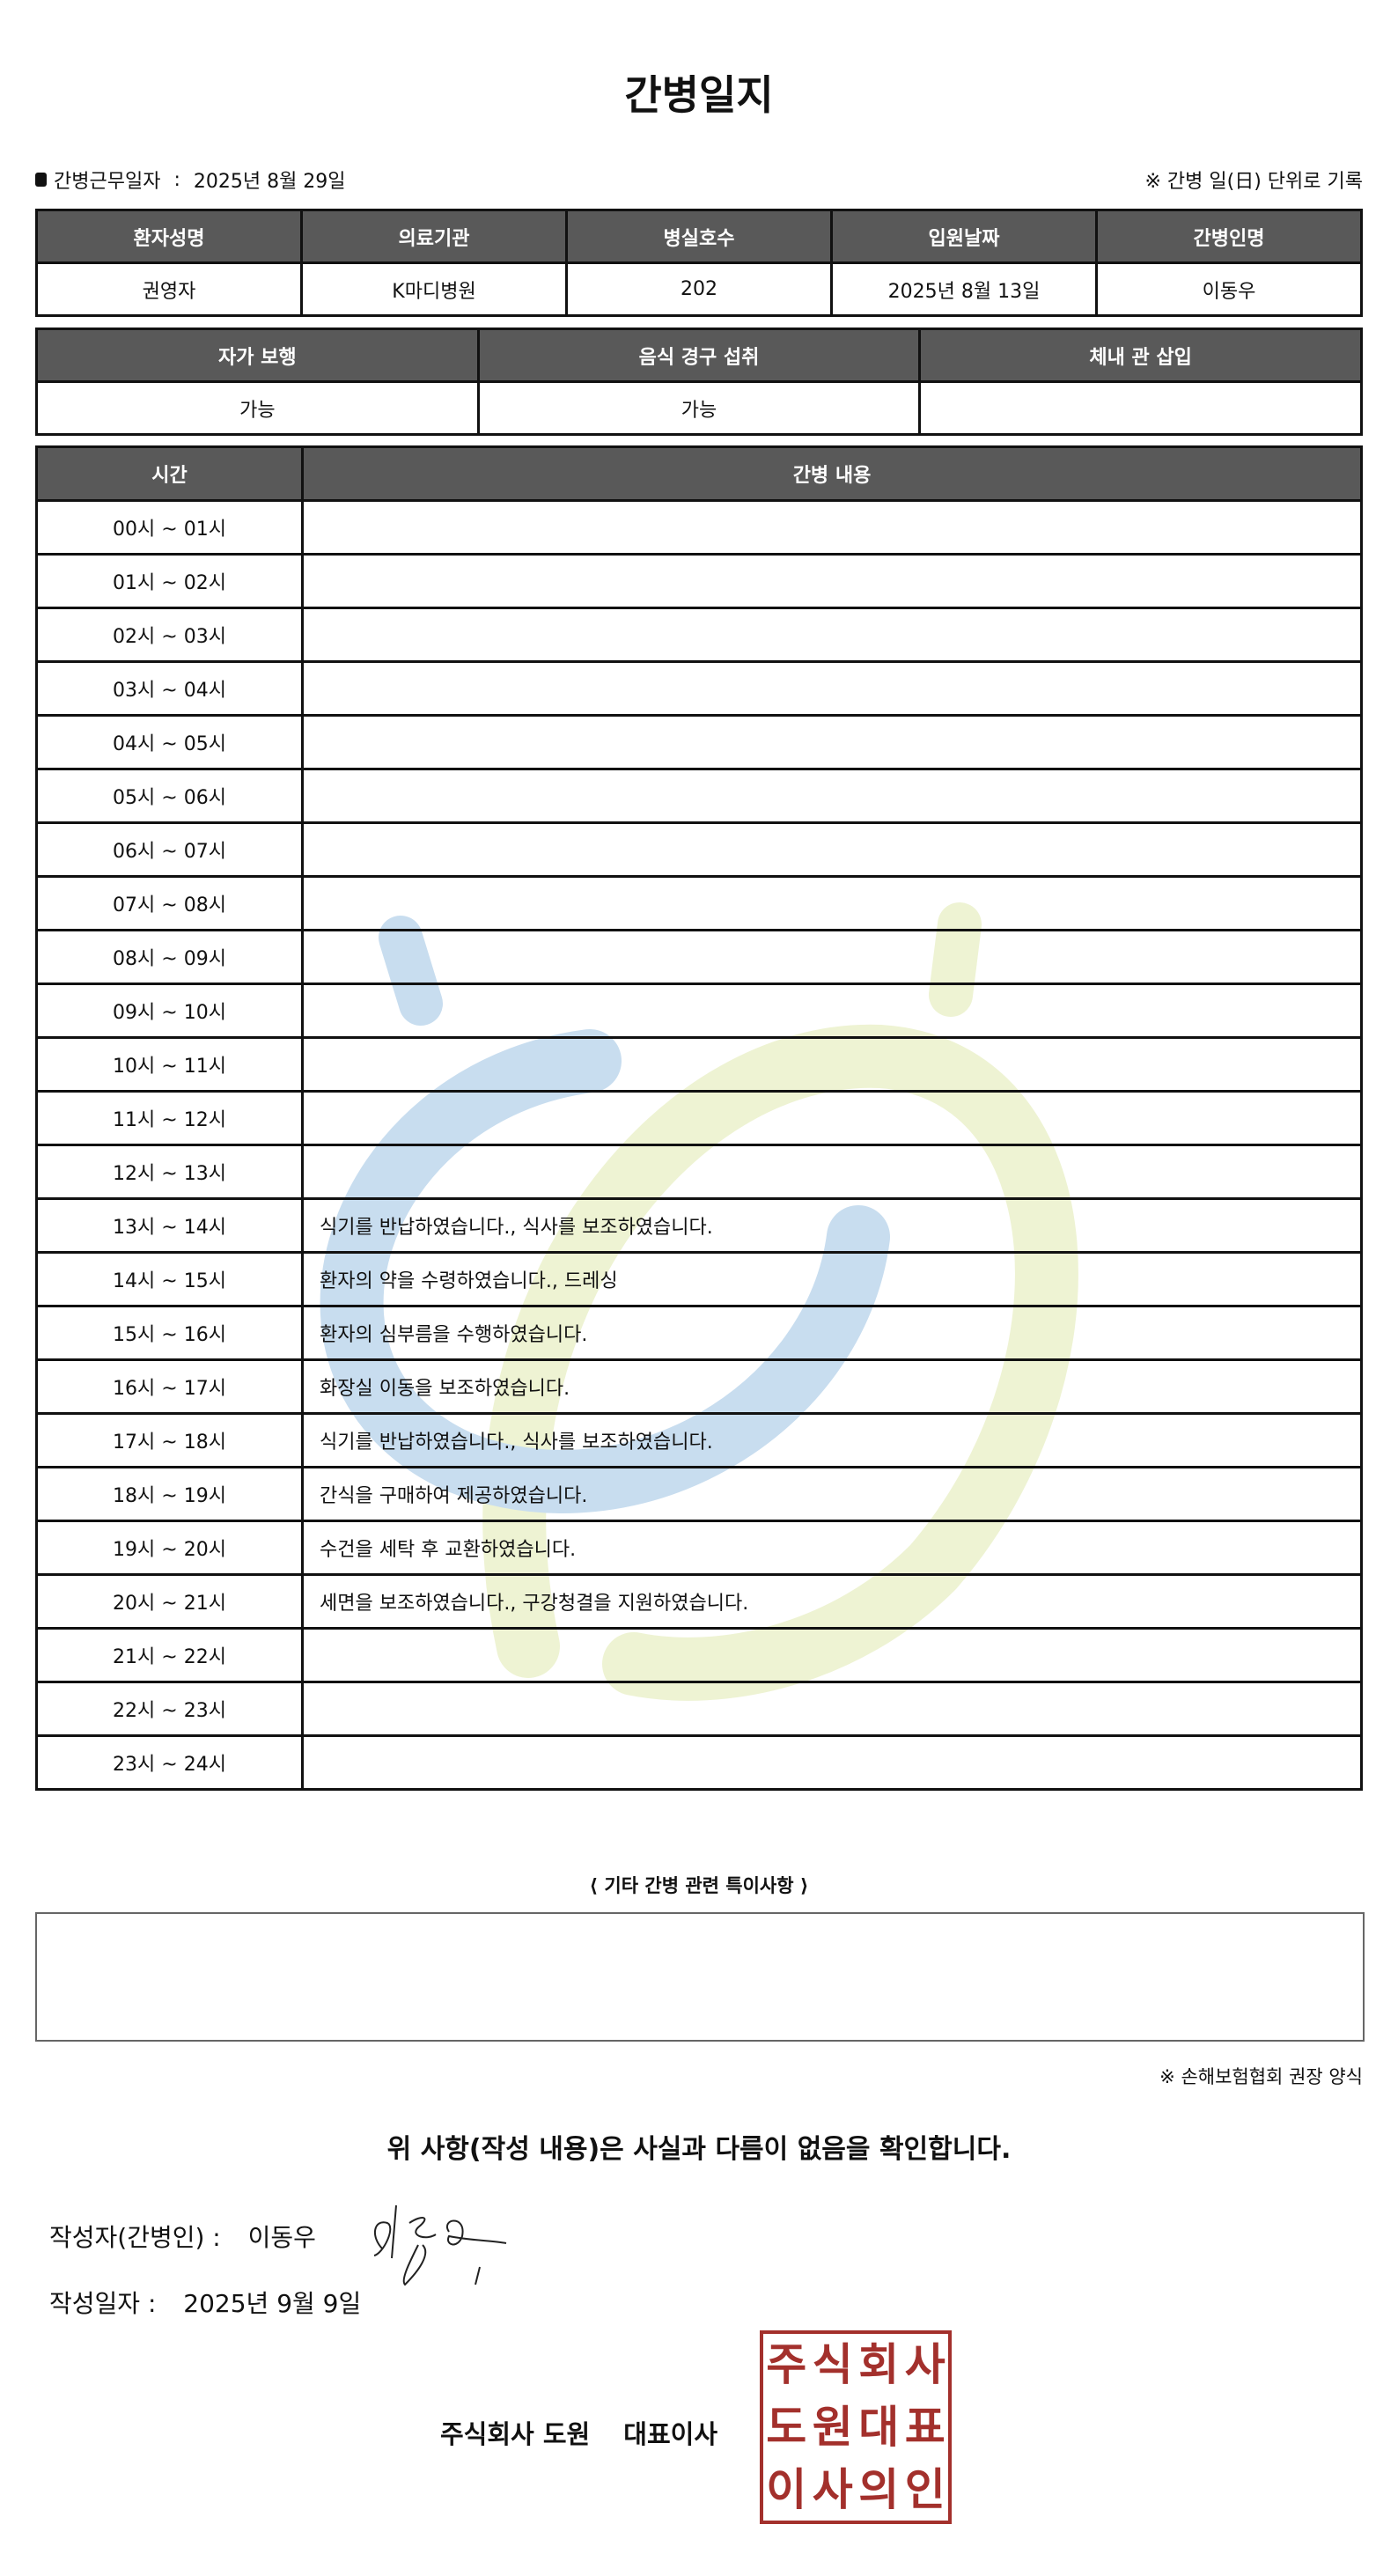 The height and width of the screenshot is (2576, 1398). I want to click on table-row: 04시 ~ 05시, so click(699, 742).